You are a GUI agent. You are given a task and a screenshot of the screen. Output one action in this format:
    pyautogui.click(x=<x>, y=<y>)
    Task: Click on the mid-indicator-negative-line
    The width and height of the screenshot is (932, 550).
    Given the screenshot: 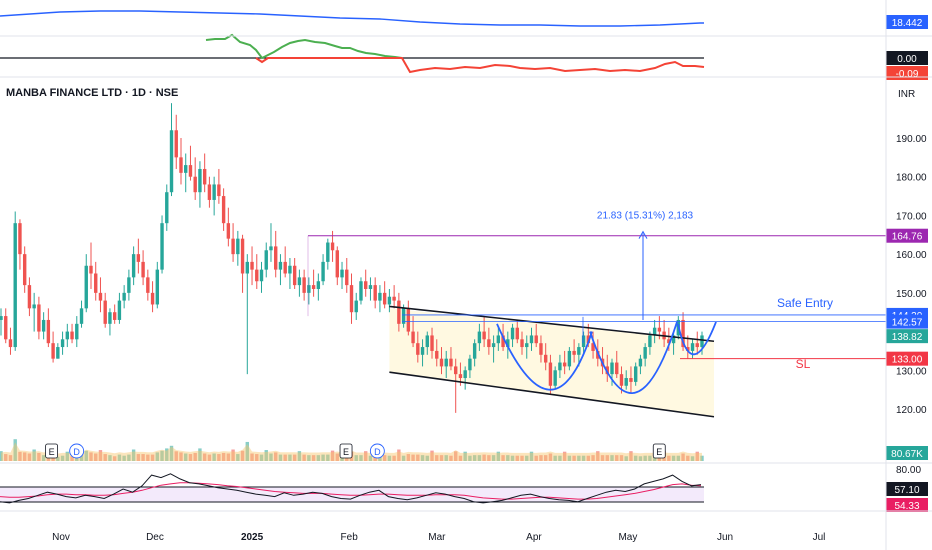 What is the action you would take?
    pyautogui.click(x=480, y=65)
    